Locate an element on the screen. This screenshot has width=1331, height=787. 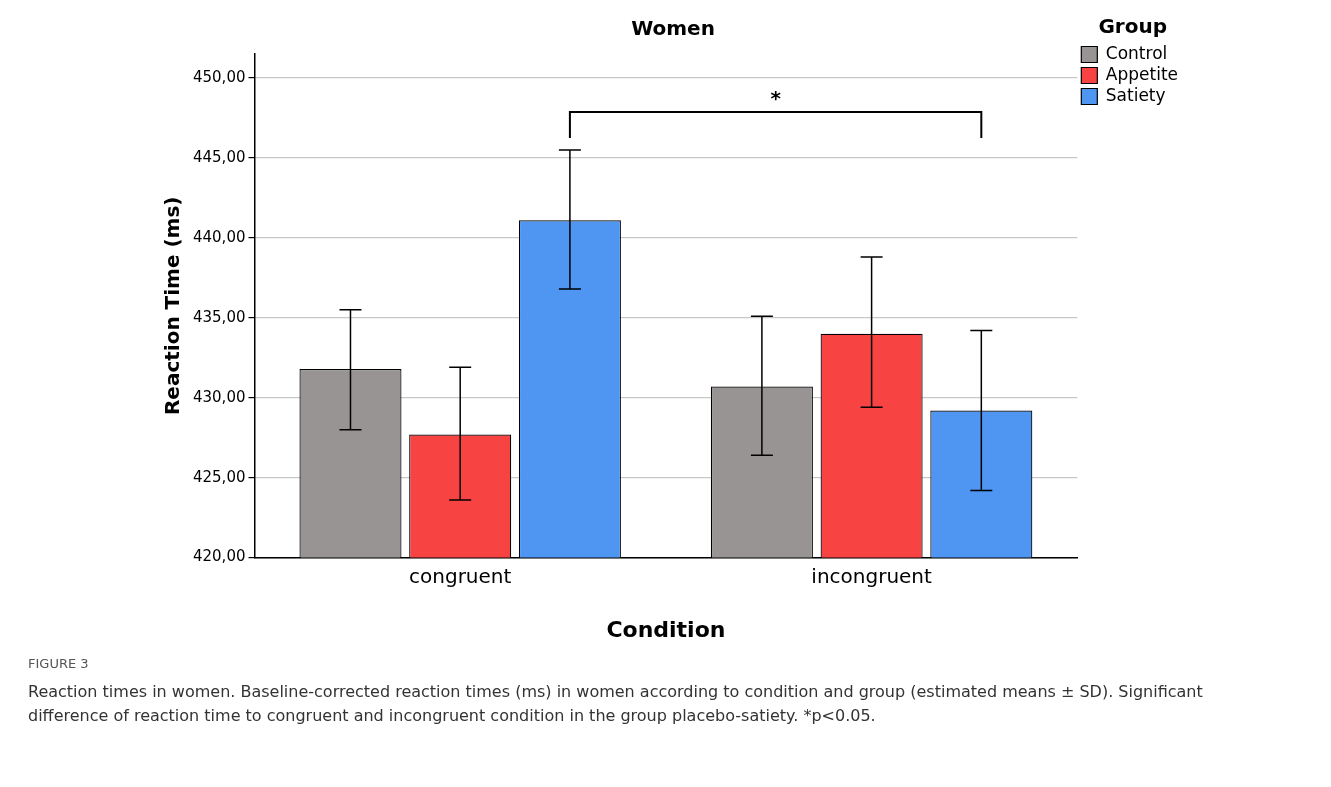
legend-label: Control is located at coordinates (1136, 52).